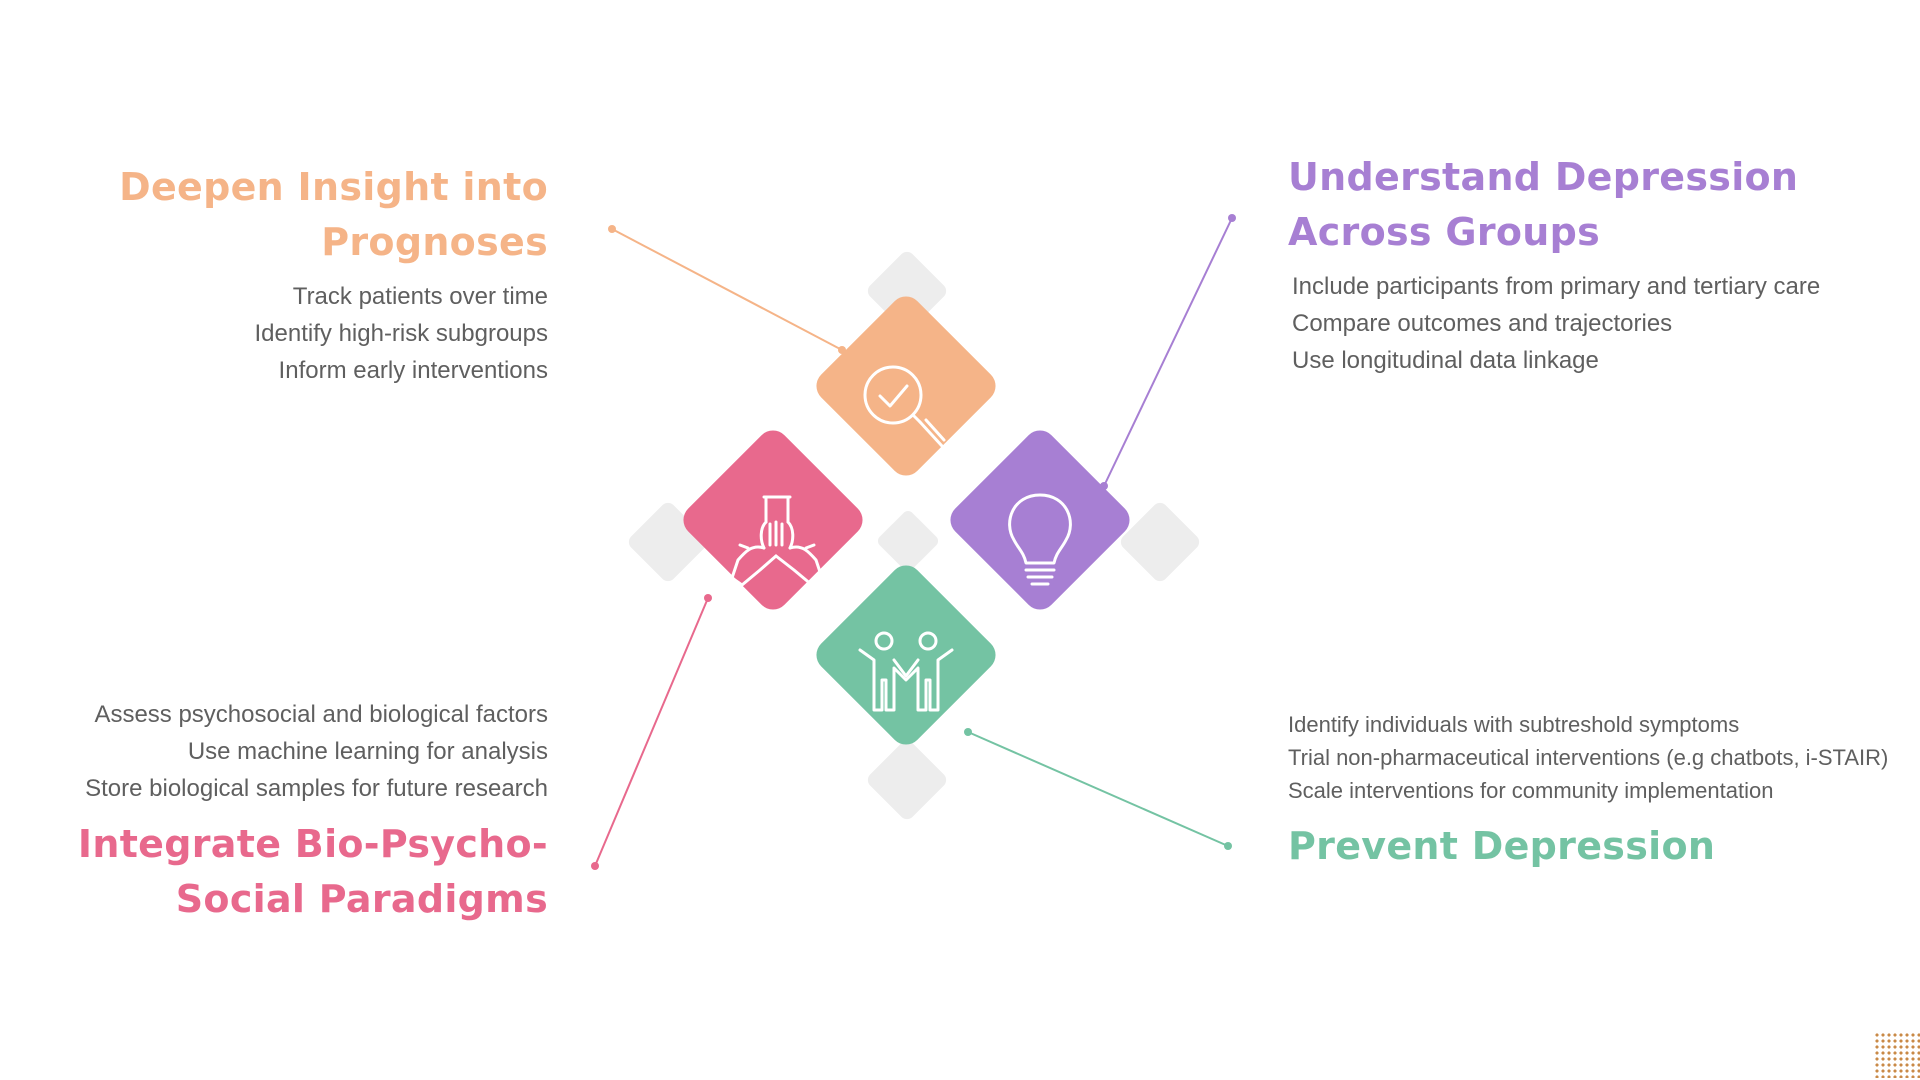 The height and width of the screenshot is (1080, 1920). Describe the element at coordinates (420, 296) in the screenshot. I see `list-item: Track patients over time` at that location.